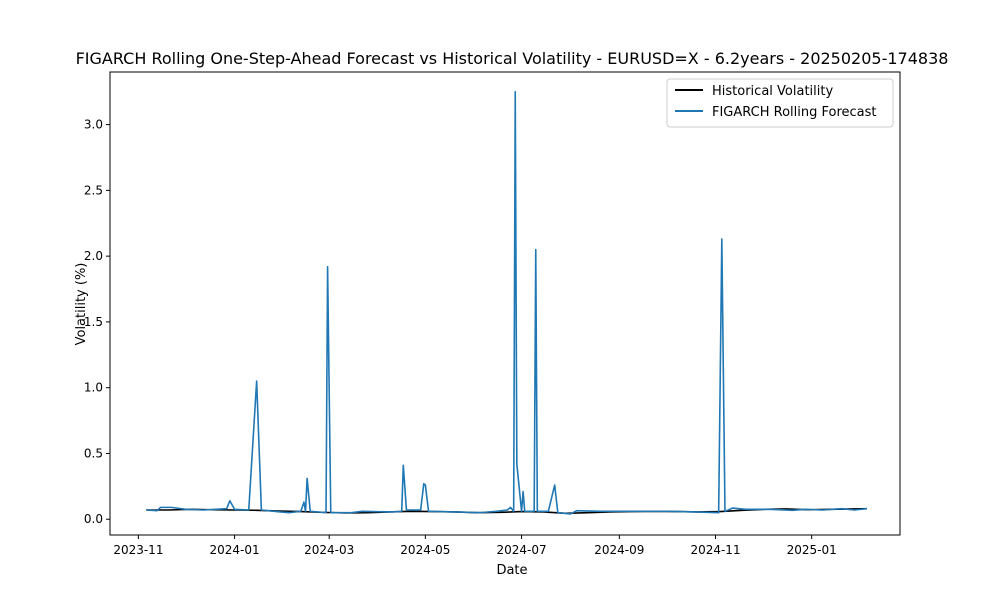 The image size is (1000, 600). Describe the element at coordinates (425, 550) in the screenshot. I see `x-tick-label: 2024-05` at that location.